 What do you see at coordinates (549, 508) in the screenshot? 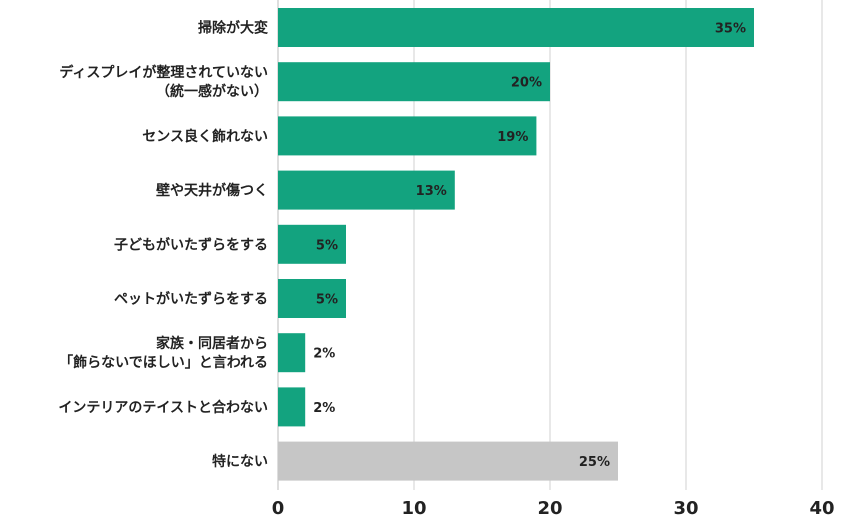
I see `x-tick-label: 20` at bounding box center [549, 508].